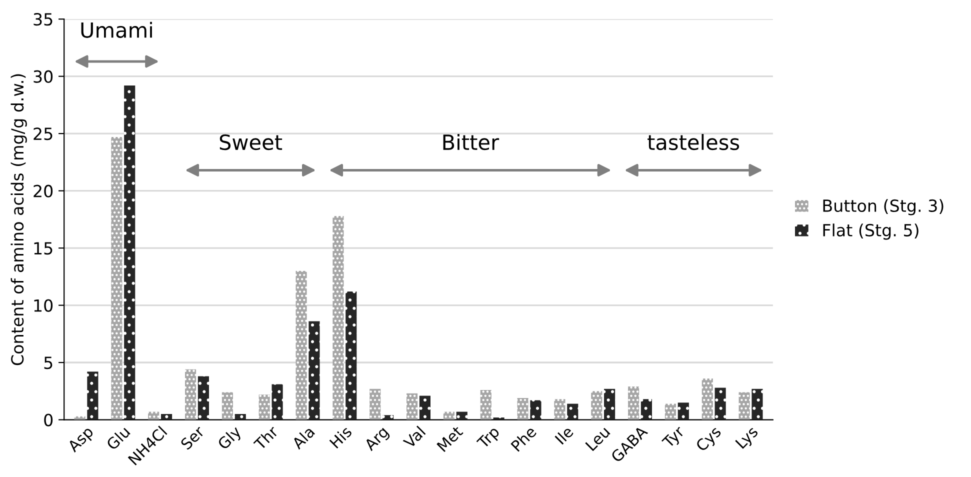 The width and height of the screenshot is (971, 477). Describe the element at coordinates (48, 420) in the screenshot. I see `y-tick-label: 0` at that location.